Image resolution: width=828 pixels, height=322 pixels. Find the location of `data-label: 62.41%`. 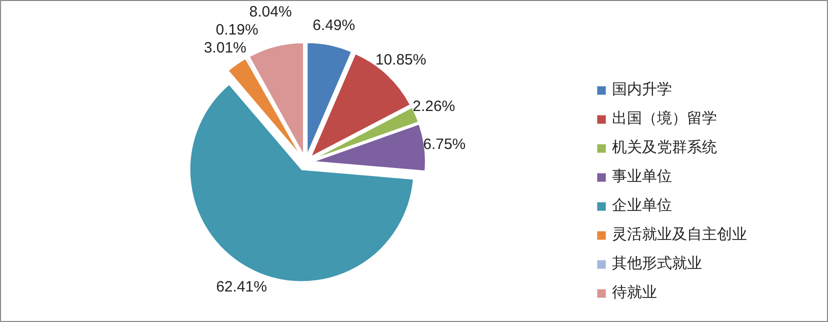

data-label: 62.41% is located at coordinates (241, 287).